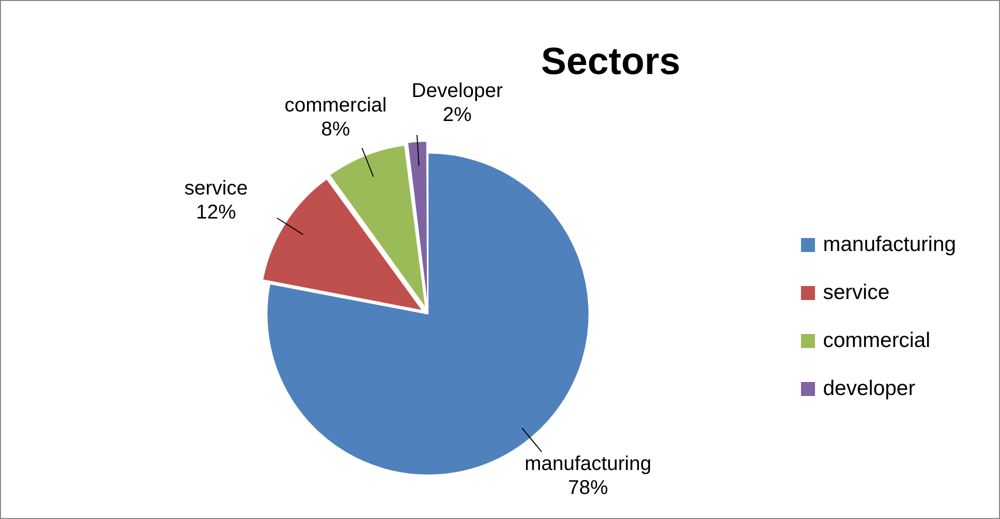  Describe the element at coordinates (588, 476) in the screenshot. I see `data-label: manufacturing 78%` at that location.